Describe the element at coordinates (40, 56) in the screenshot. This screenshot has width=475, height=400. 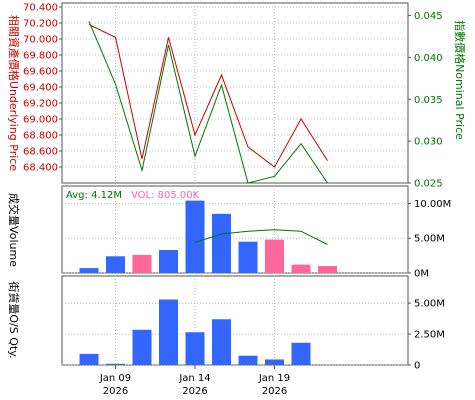
I see `left-axis-tick-label: 69.800` at that location.